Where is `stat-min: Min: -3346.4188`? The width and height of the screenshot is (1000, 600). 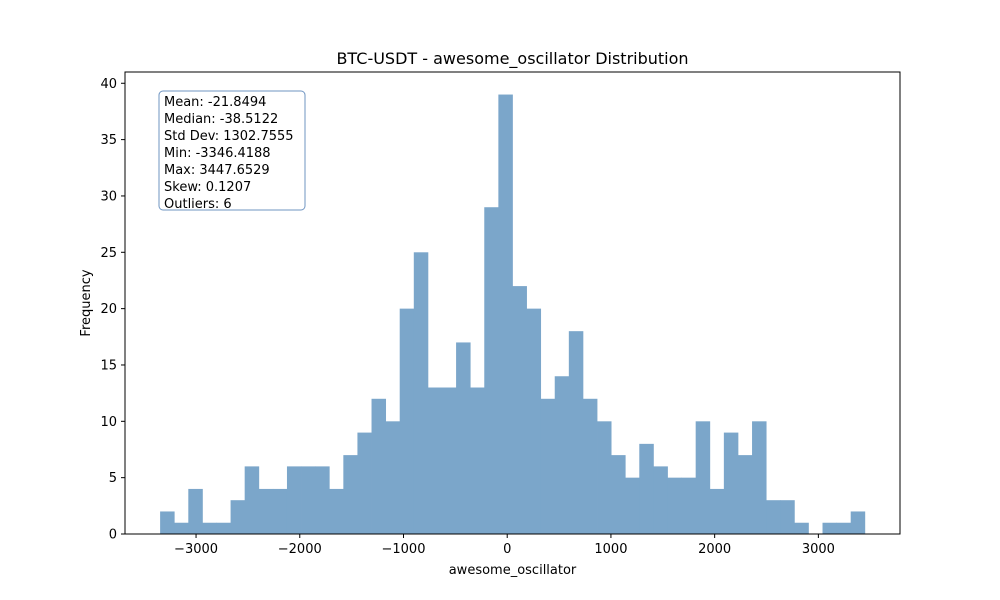 stat-min: Min: -3346.4188 is located at coordinates (217, 153).